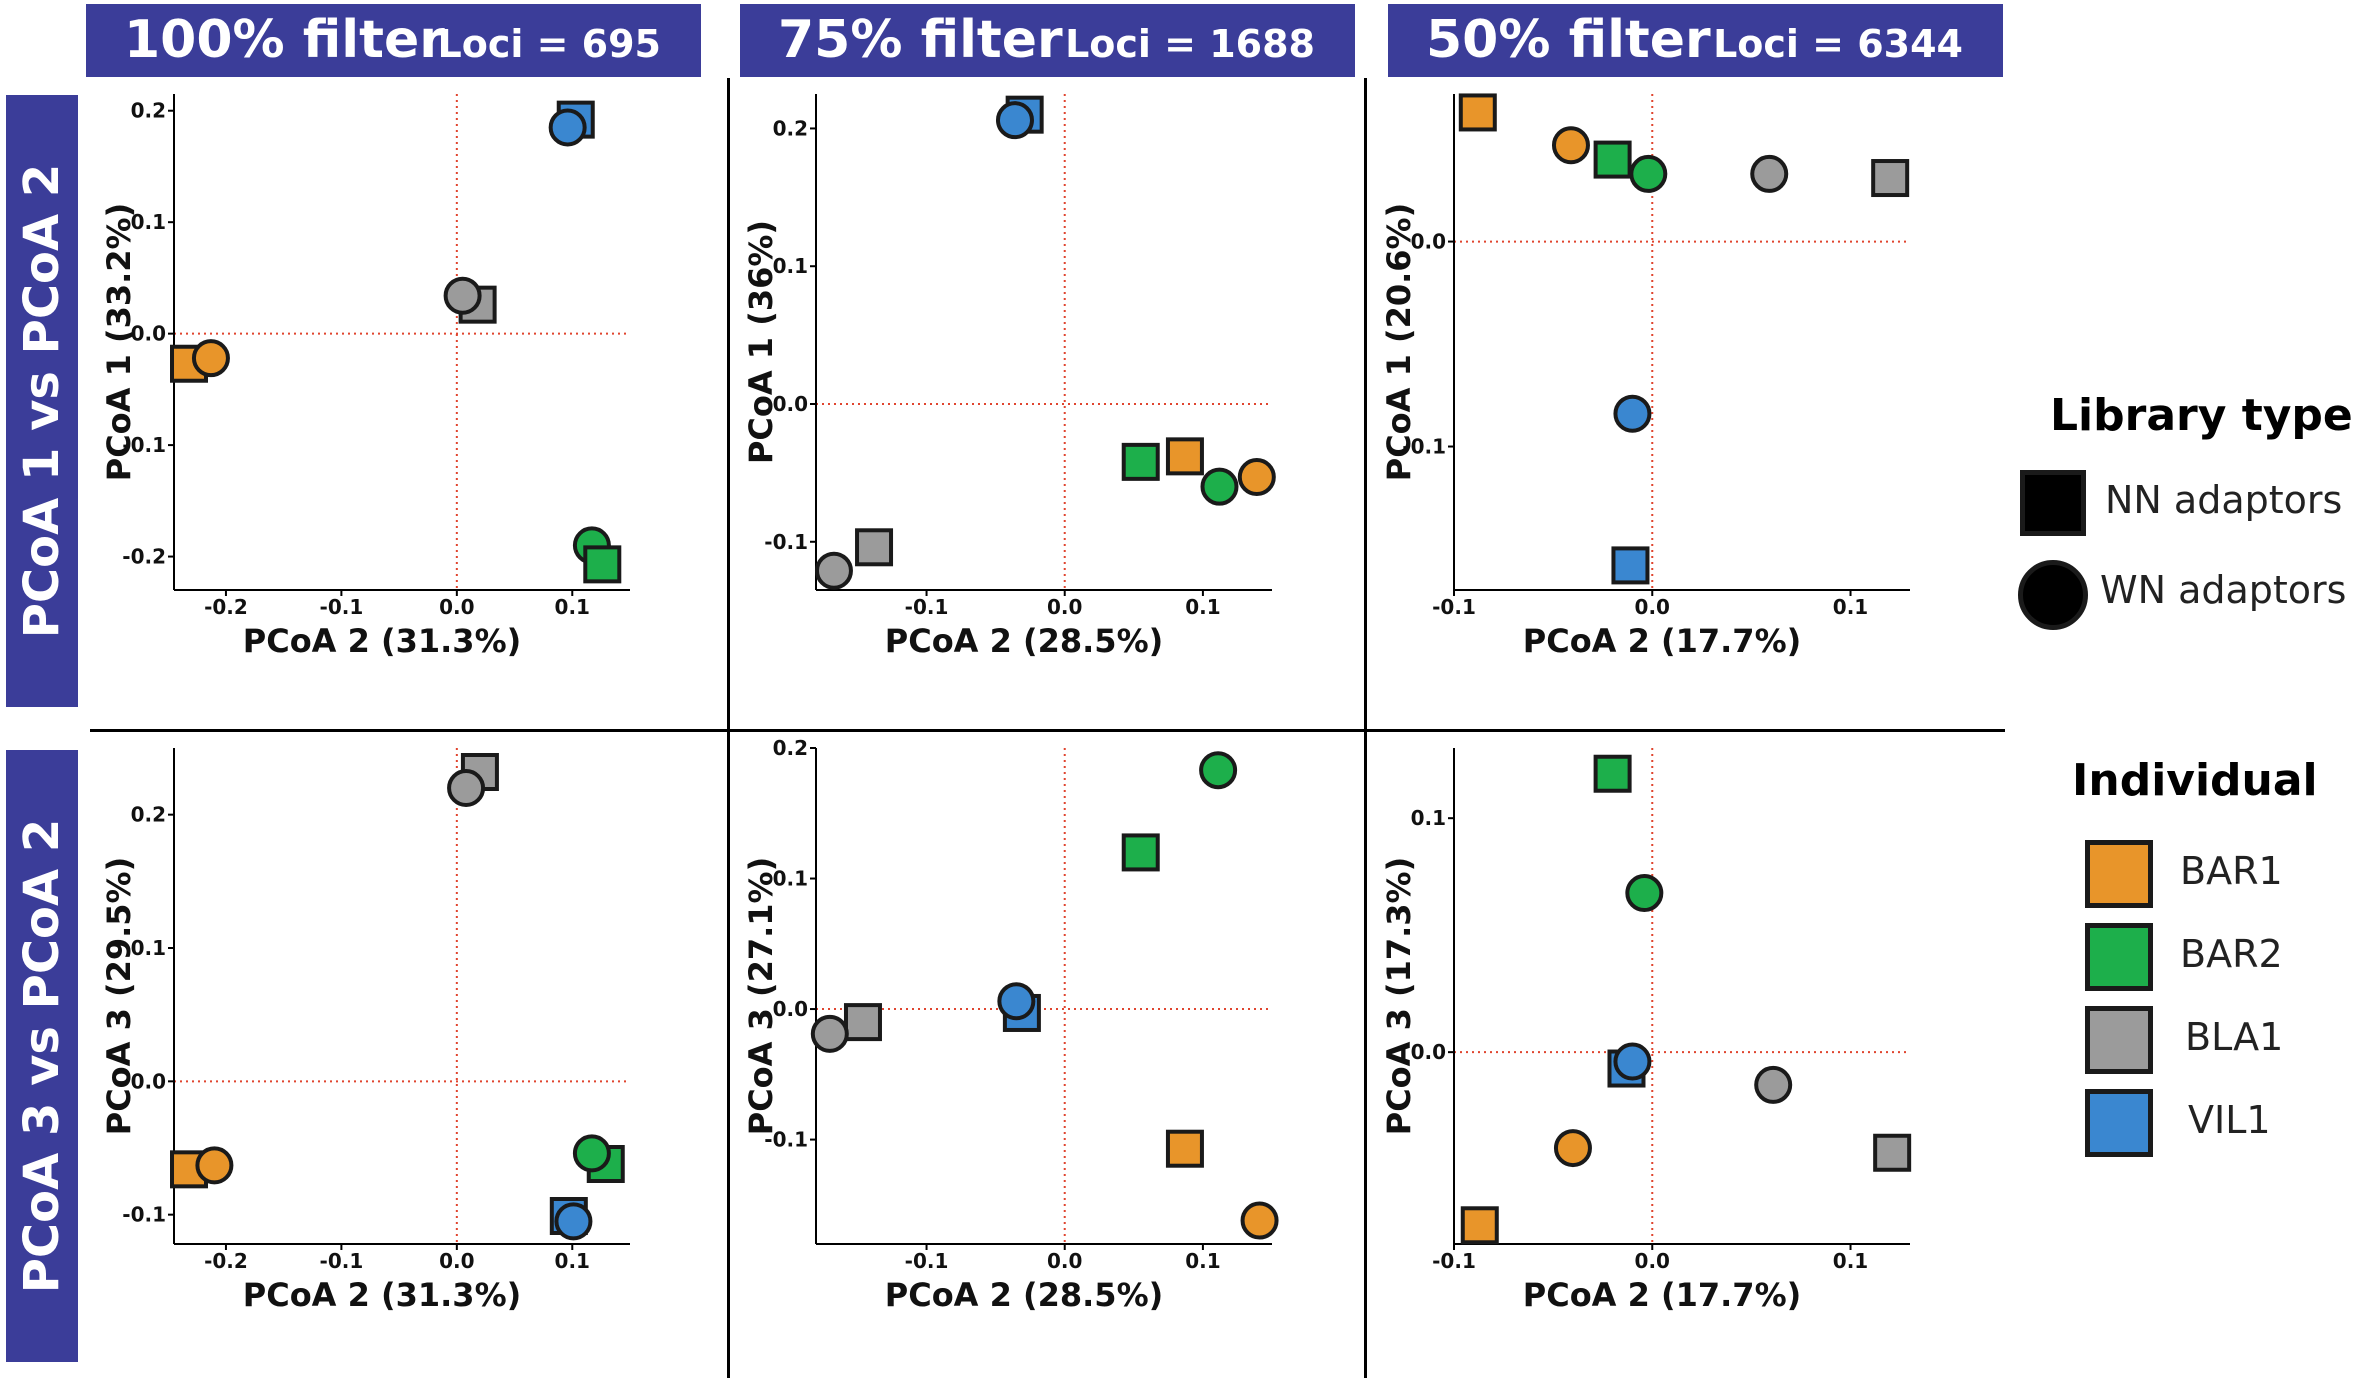 This screenshot has width=2360, height=1381. I want to click on legend-library-type: Library type NN adaptors WN adaptors, so click(2182, 515).